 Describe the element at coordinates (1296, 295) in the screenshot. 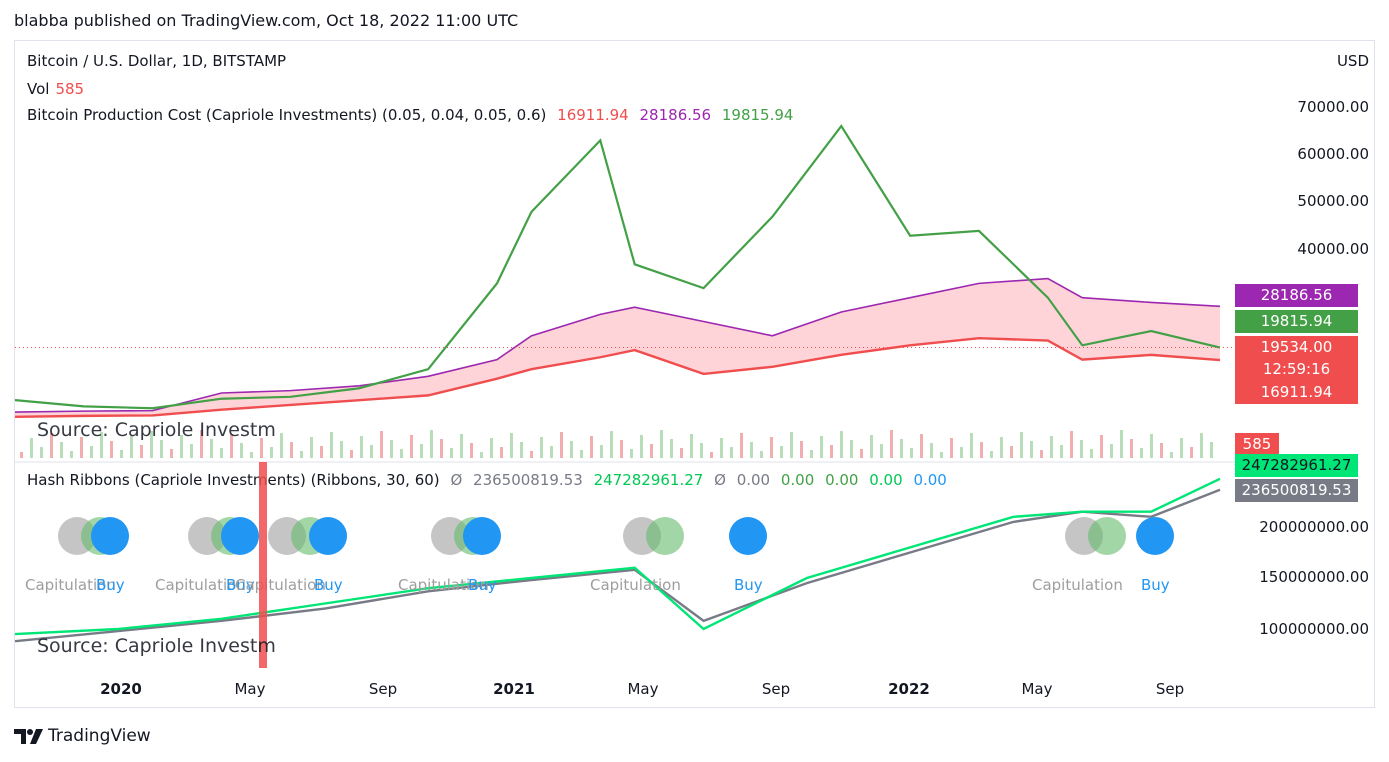

I see `tag-upper: 28186.56` at that location.